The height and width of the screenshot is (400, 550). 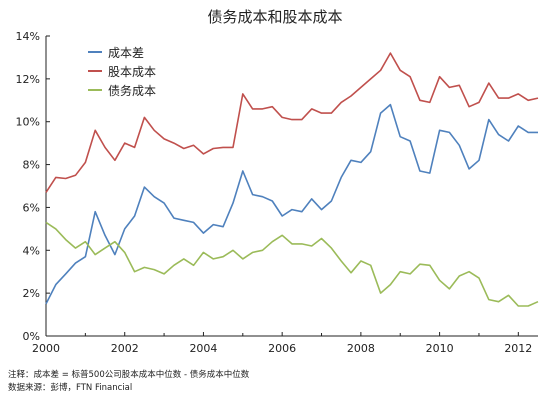 I want to click on y-tick-label: 10%, so click(x=28, y=122).